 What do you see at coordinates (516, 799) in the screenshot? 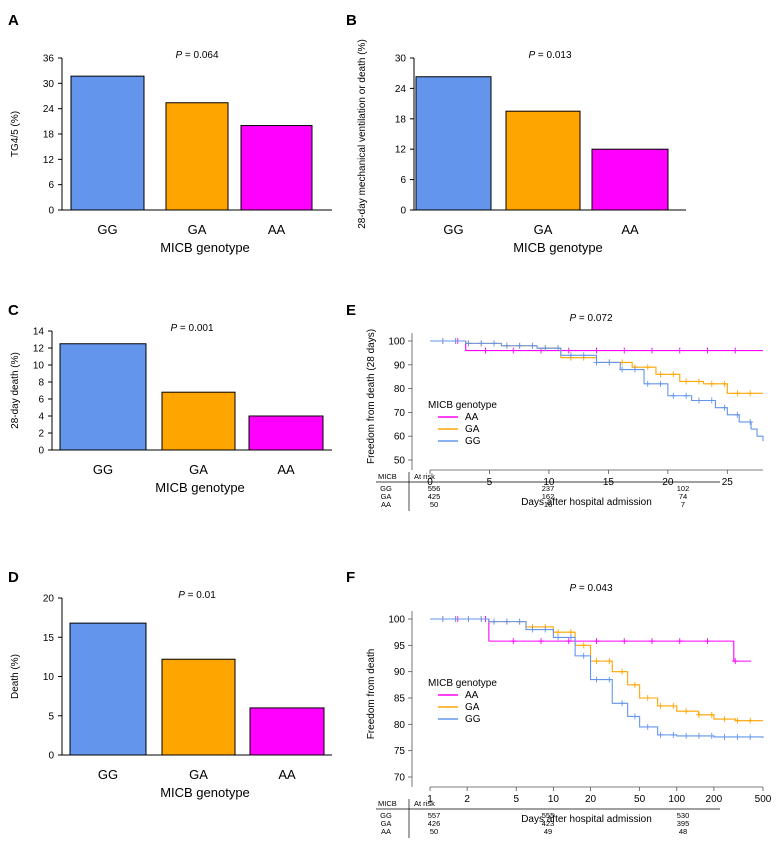
I see `x-tick-label: 5` at bounding box center [516, 799].